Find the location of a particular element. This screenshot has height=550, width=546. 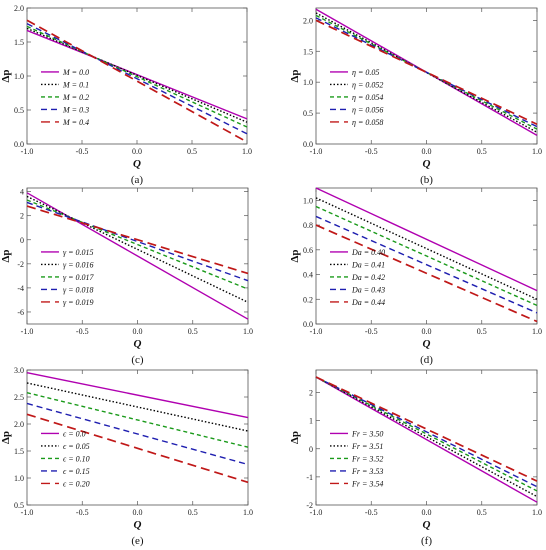

panel-caption: (d) is located at coordinates (426, 360).